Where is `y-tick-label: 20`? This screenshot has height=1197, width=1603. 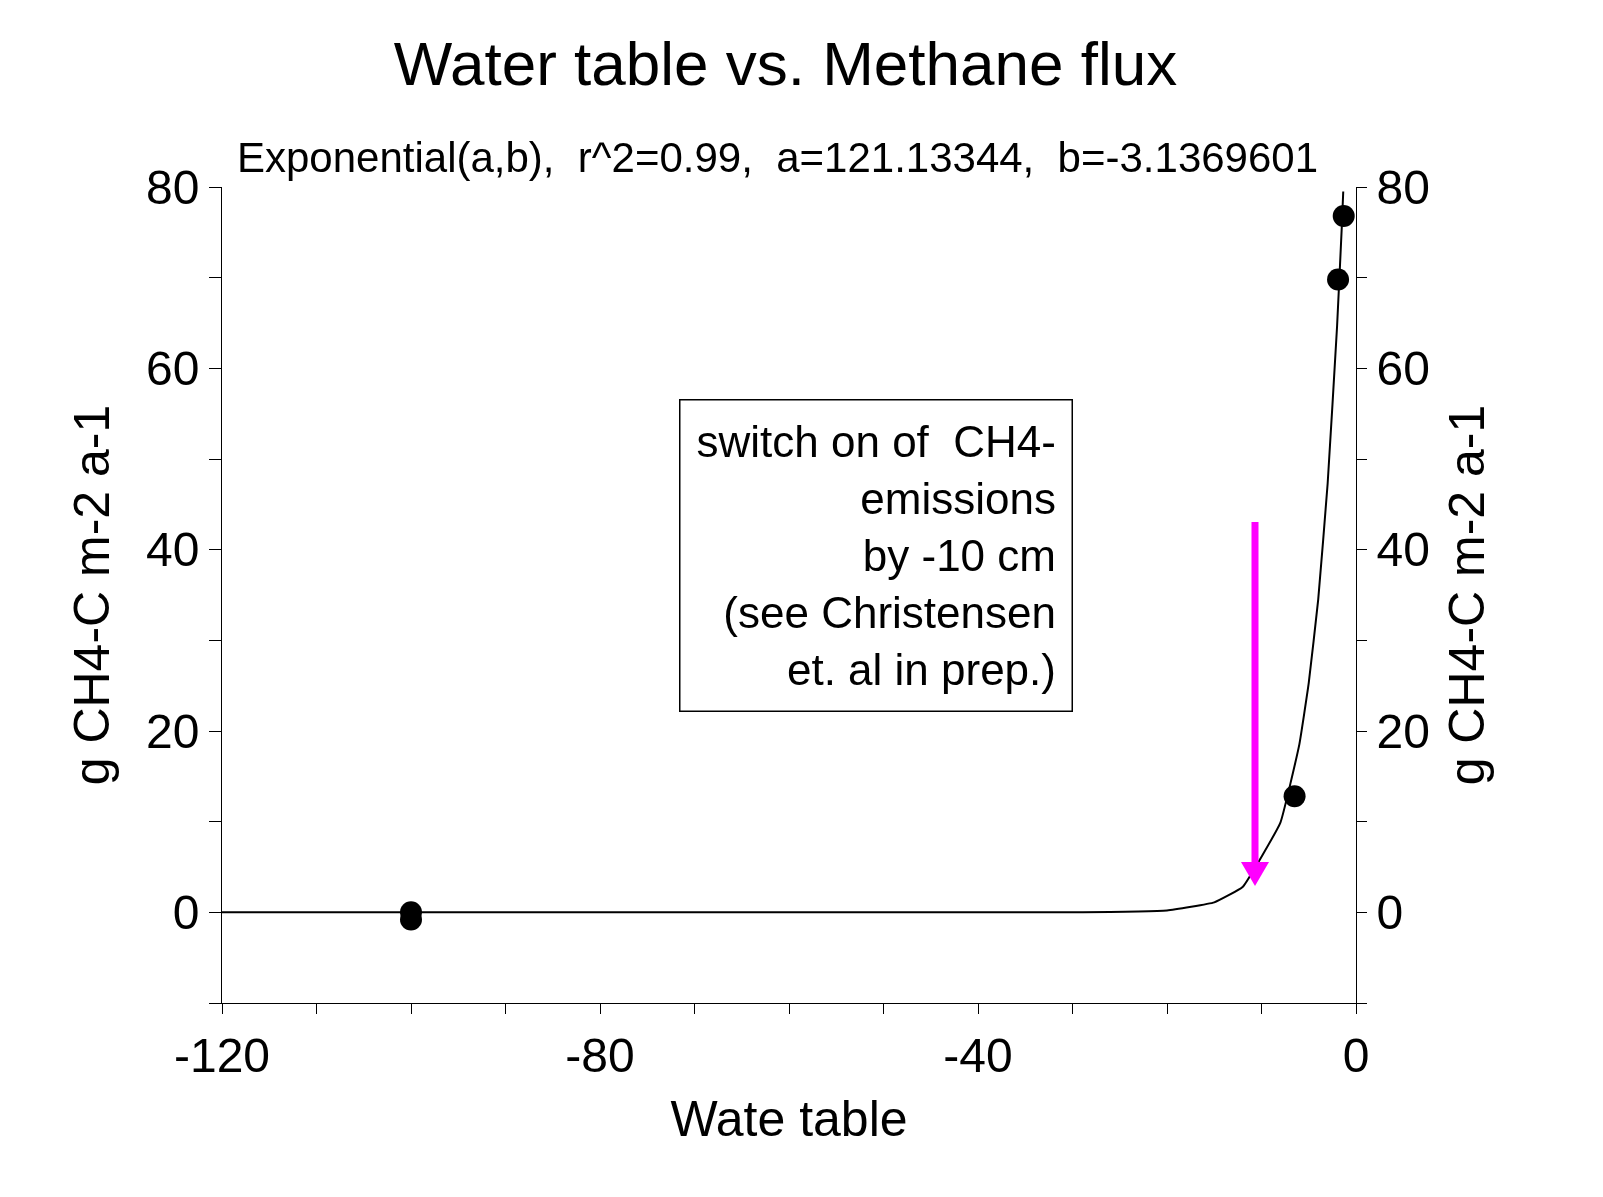 y-tick-label: 20 is located at coordinates (173, 731).